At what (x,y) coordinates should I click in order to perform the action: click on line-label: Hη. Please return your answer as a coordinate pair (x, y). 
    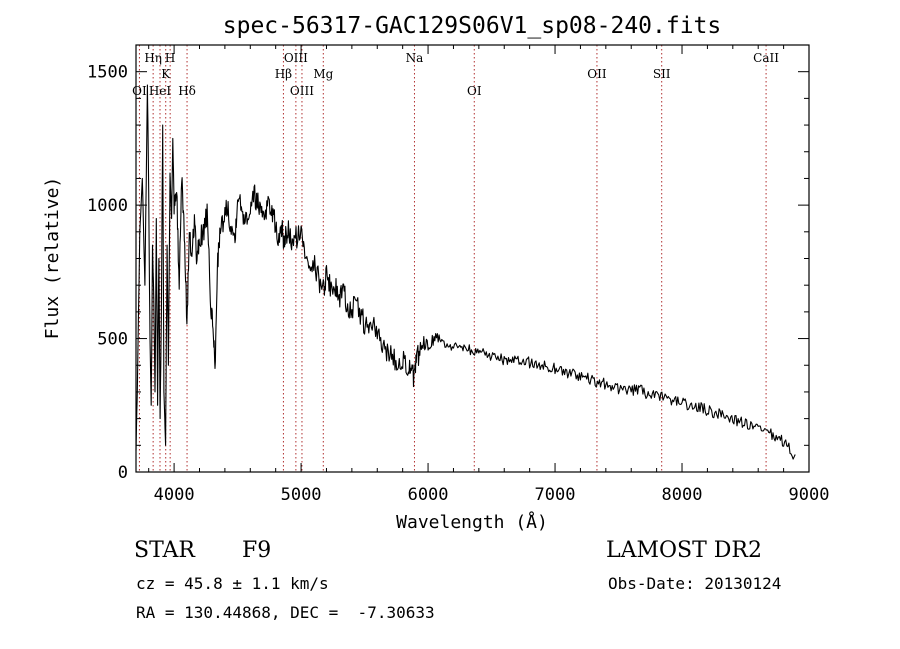
    Looking at the image, I should click on (153, 58).